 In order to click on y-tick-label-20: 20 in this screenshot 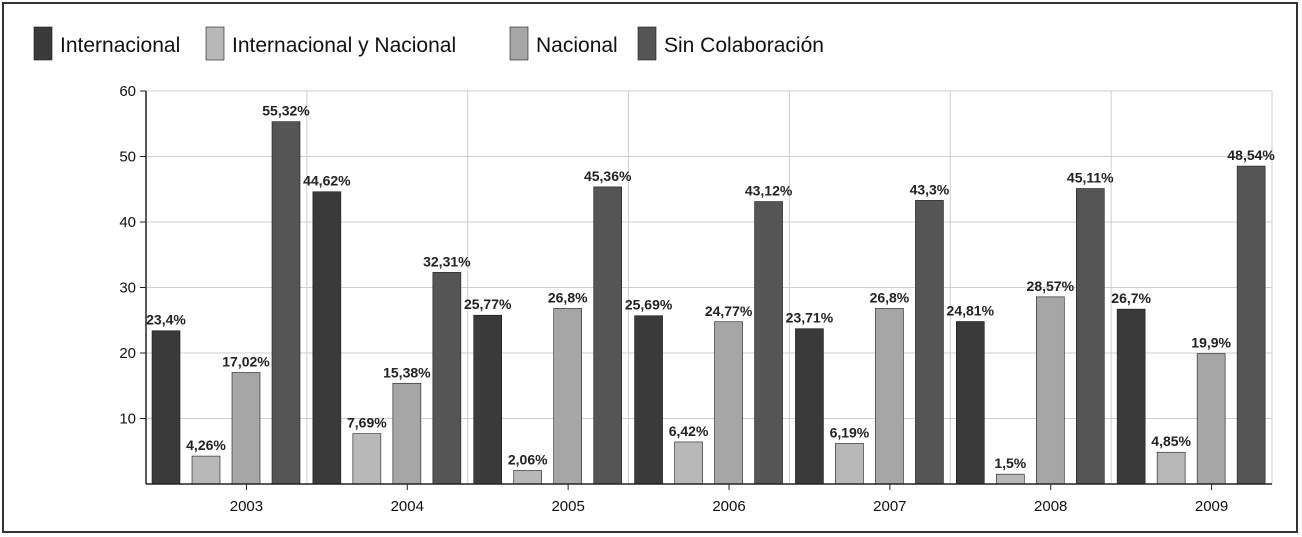, I will do `click(127, 353)`.